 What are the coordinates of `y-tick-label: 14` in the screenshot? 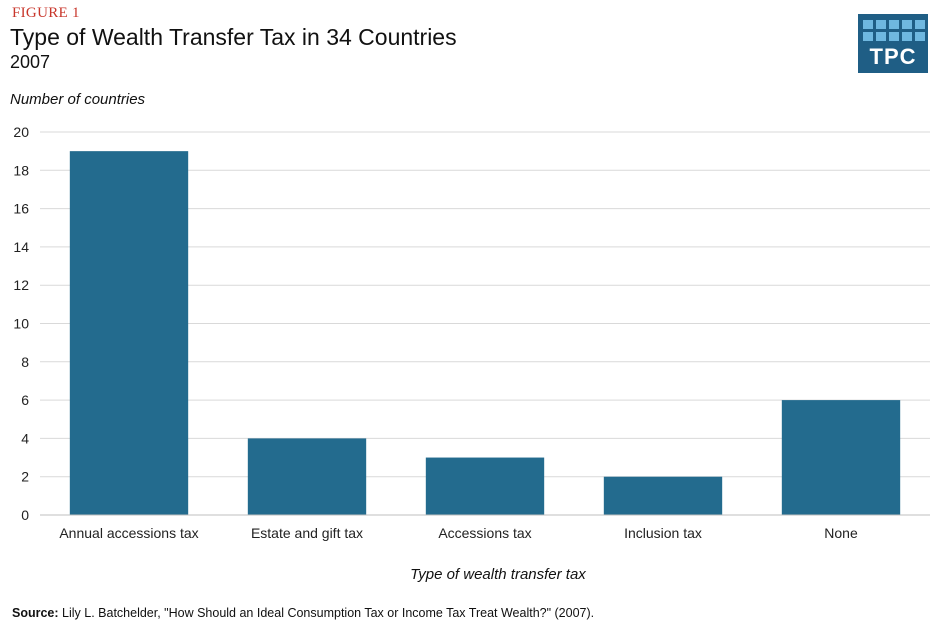 It's located at (21, 247).